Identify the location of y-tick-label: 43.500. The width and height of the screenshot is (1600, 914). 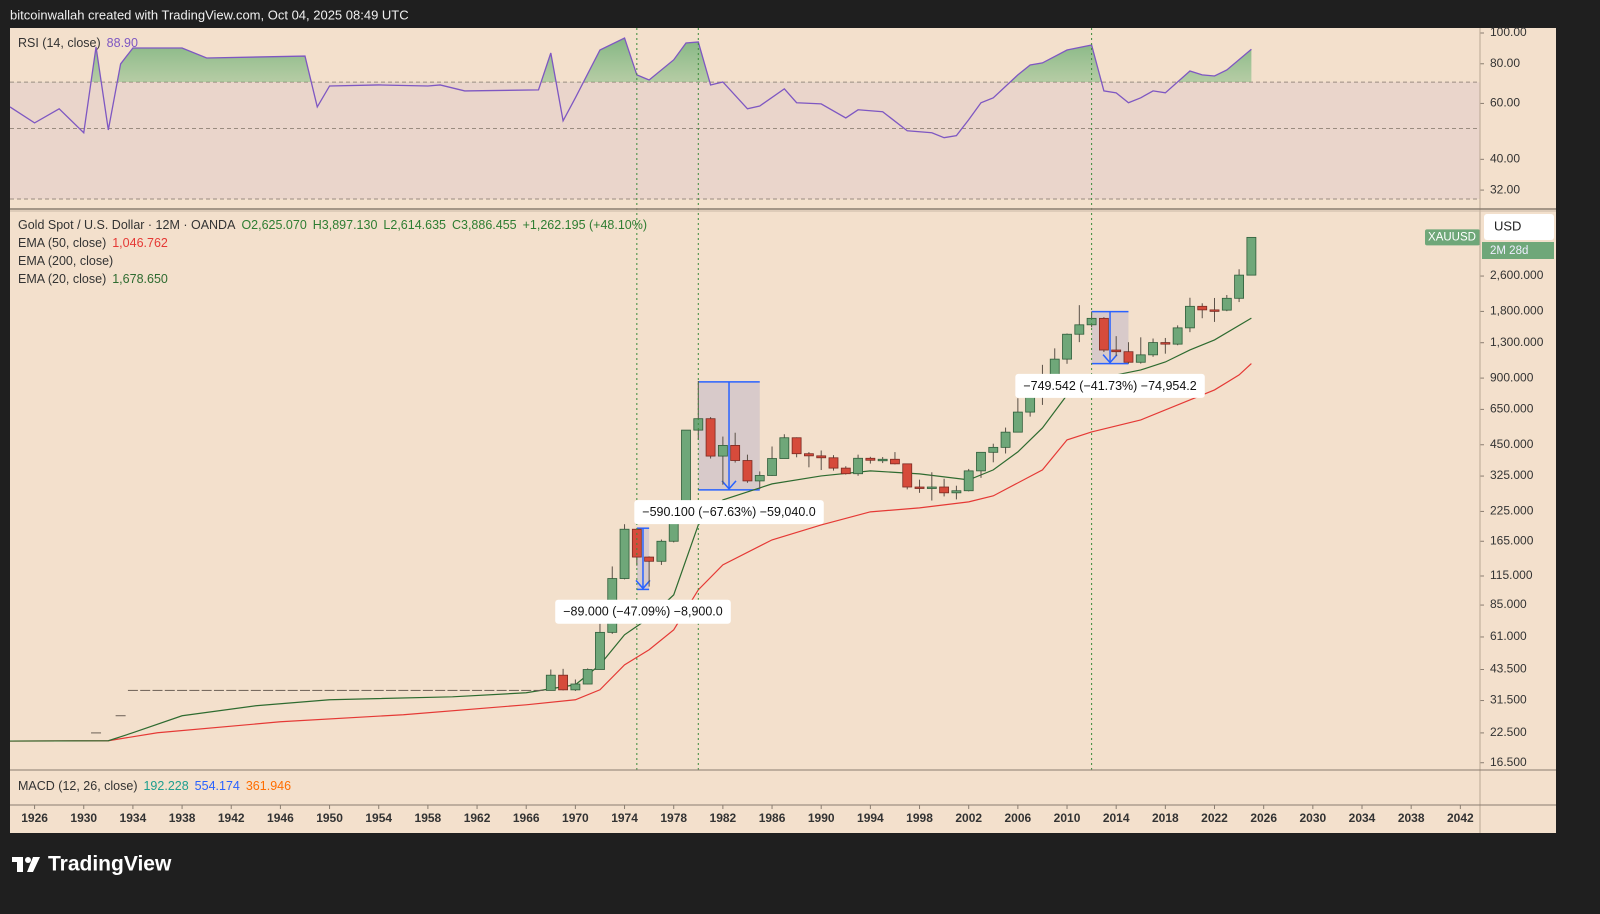
(1508, 669).